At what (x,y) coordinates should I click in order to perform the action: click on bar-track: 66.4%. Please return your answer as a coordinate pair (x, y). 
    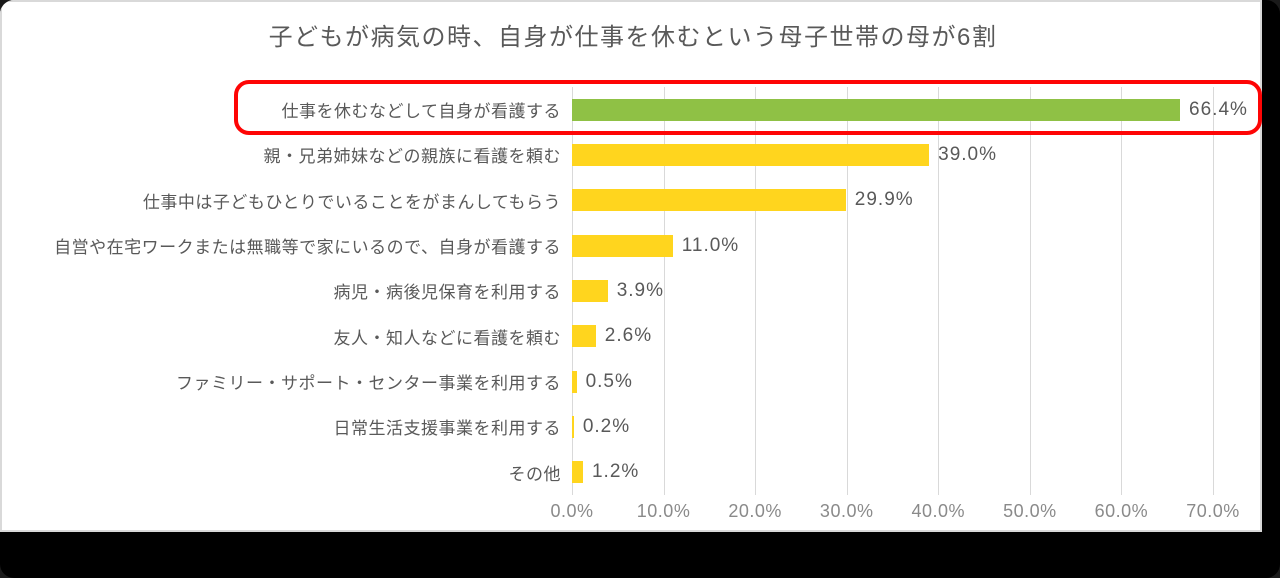
    Looking at the image, I should click on (918, 109).